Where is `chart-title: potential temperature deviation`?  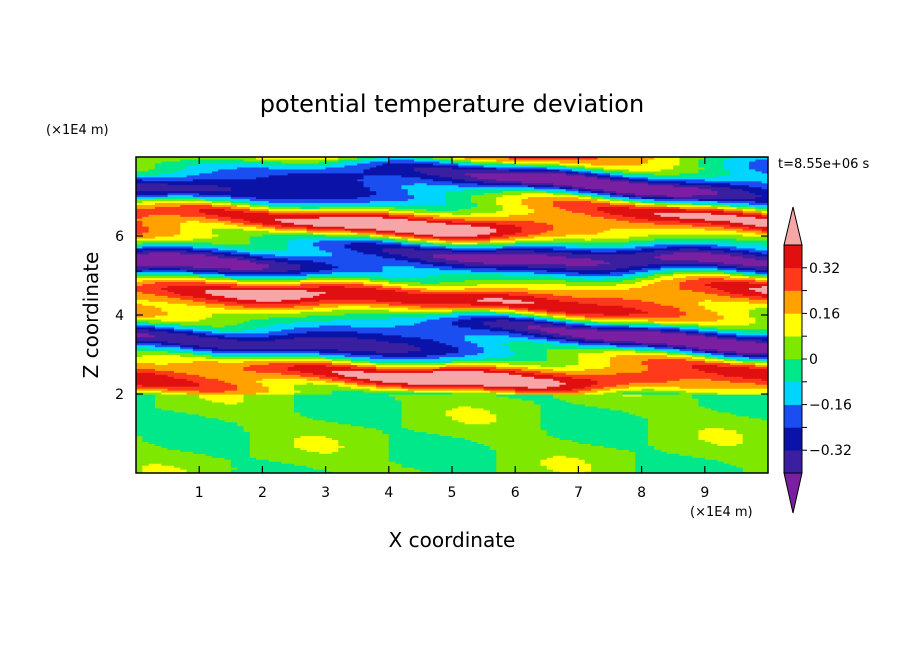 chart-title: potential temperature deviation is located at coordinates (452, 104).